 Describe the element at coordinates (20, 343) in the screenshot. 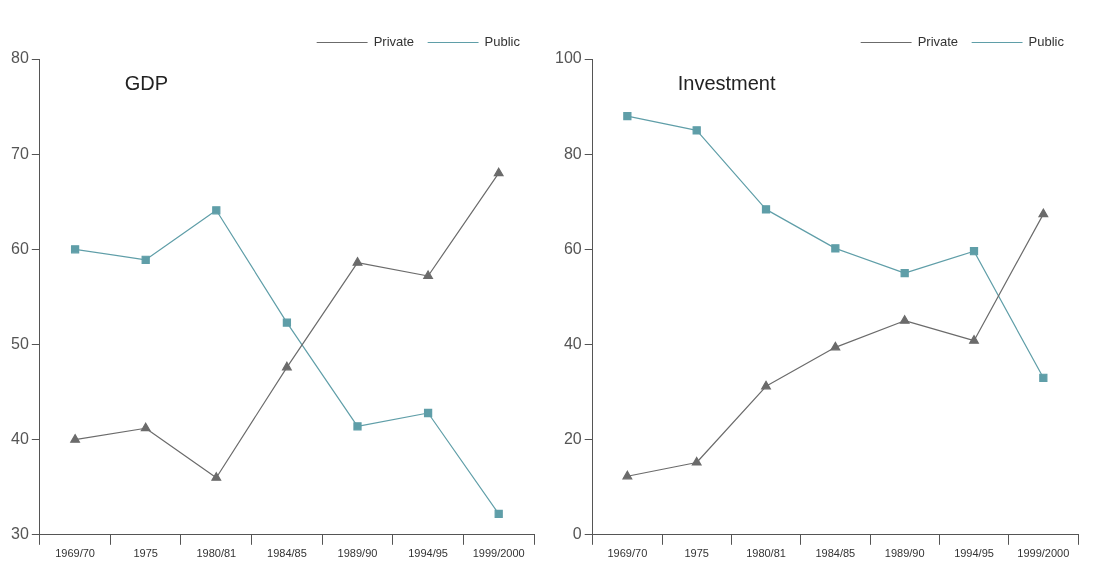

I see `y-tick-label: 50` at that location.